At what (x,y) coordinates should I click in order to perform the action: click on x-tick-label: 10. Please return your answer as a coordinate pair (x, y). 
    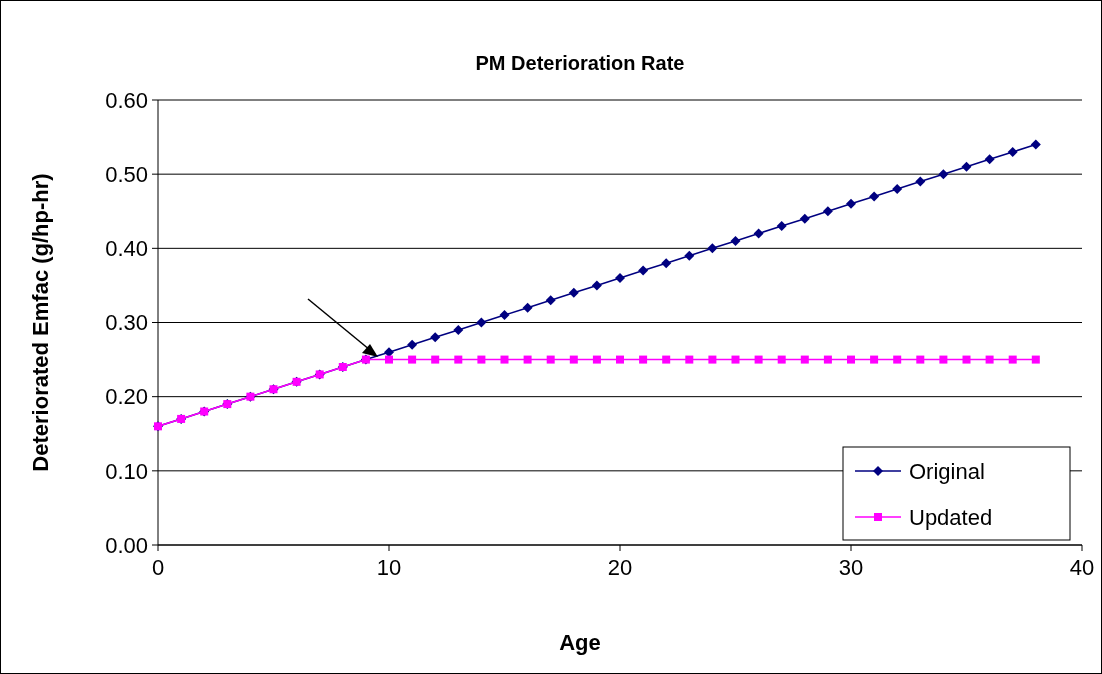
    Looking at the image, I should click on (389, 567).